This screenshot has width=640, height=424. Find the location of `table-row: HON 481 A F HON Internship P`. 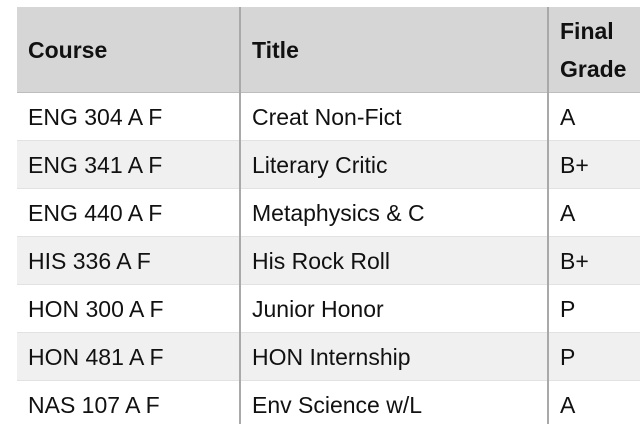

table-row: HON 481 A F HON Internship P is located at coordinates (328, 356).